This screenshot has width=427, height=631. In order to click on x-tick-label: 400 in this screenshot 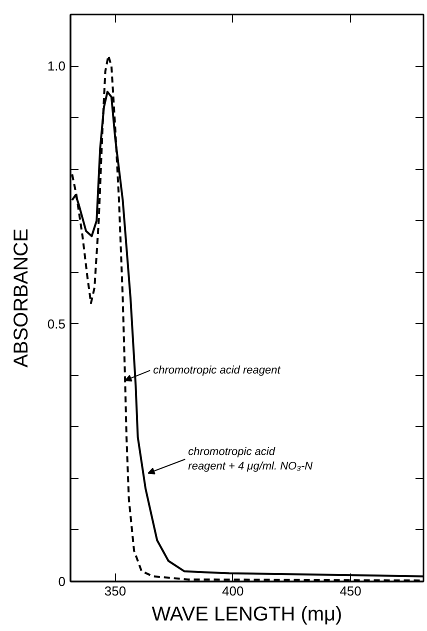, I will do `click(233, 591)`.